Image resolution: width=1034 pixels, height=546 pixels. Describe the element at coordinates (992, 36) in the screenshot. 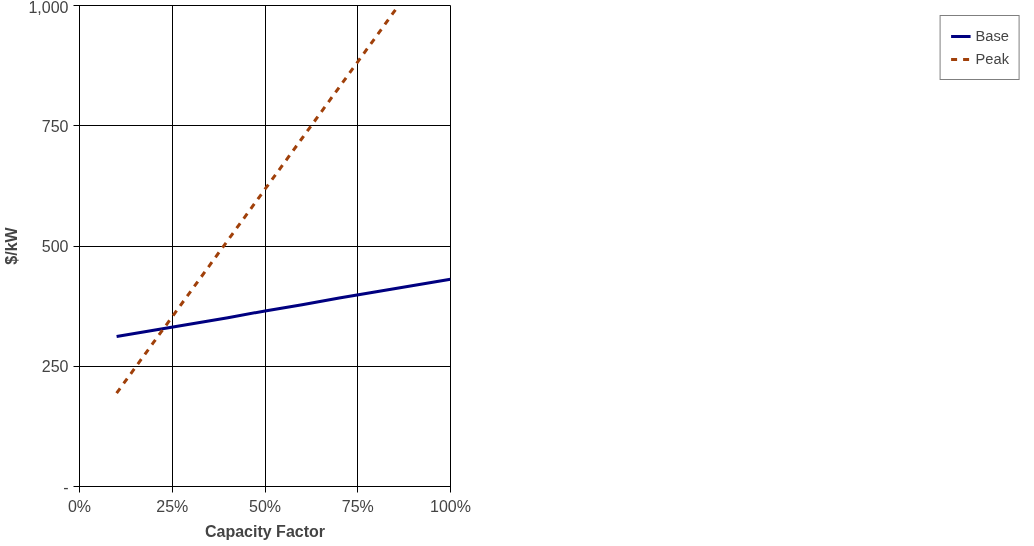

I see `legend-label: Base` at that location.